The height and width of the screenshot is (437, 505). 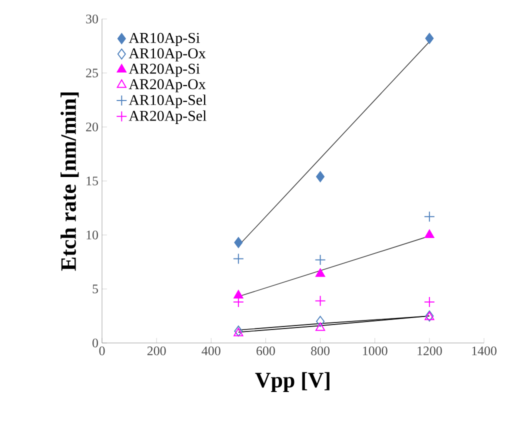 What do you see at coordinates (95, 343) in the screenshot?
I see `y-tick-label: 0` at bounding box center [95, 343].